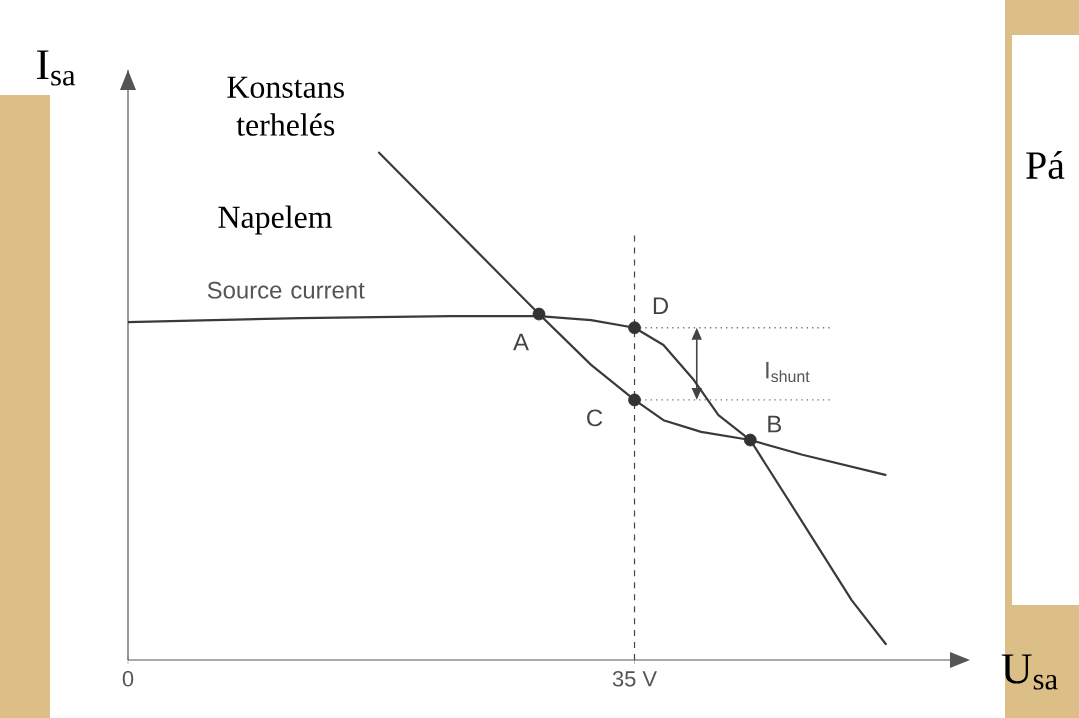 The image size is (1079, 718). What do you see at coordinates (634, 679) in the screenshot?
I see `x-tick-label: 35 V` at bounding box center [634, 679].